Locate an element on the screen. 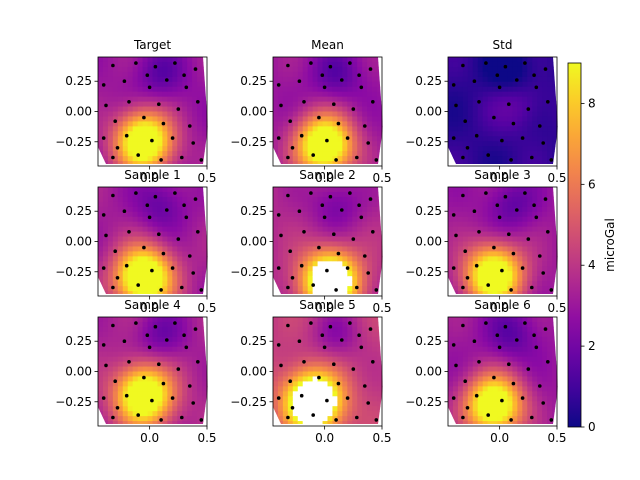 The image size is (640, 480). x-tick-label: 0.5 is located at coordinates (381, 438).